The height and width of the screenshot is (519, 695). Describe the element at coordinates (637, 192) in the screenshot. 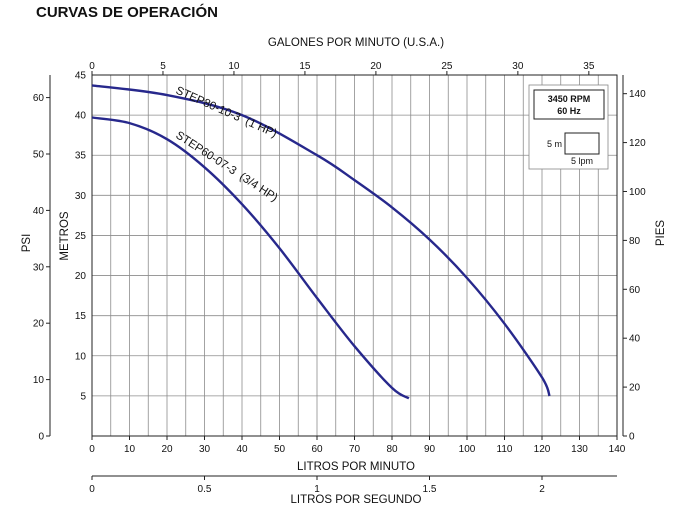

I see `y-tick-label-pies: 100` at that location.